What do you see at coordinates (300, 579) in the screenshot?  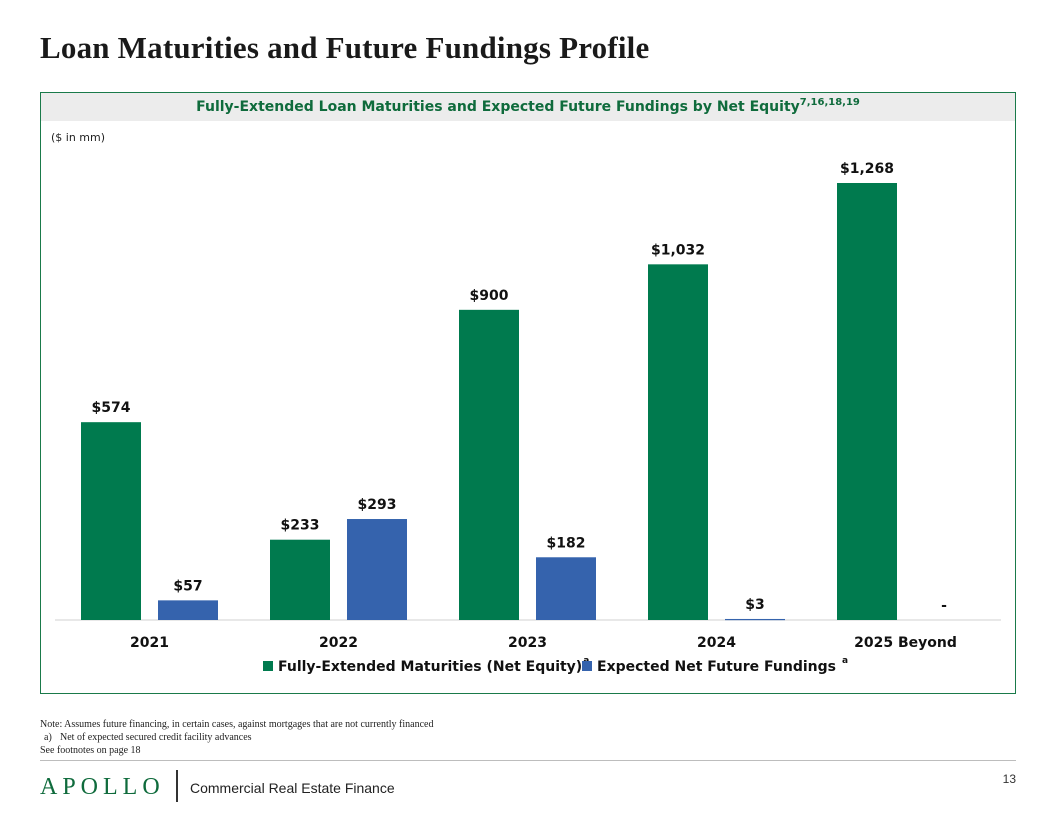 I see `bar-maturities-2022` at bounding box center [300, 579].